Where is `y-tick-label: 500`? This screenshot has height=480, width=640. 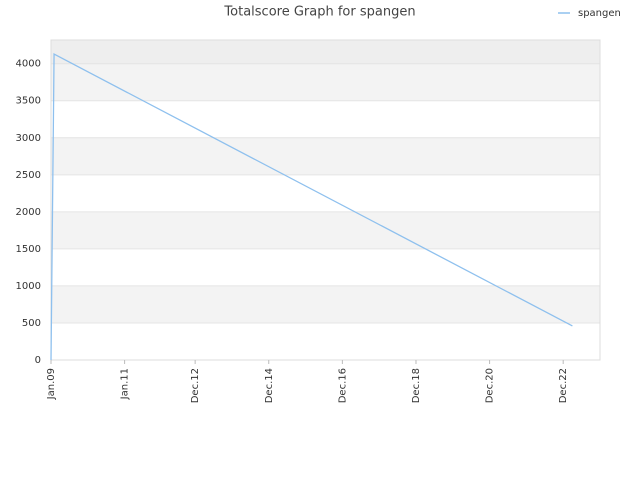
y-tick-label: 500 is located at coordinates (31, 323).